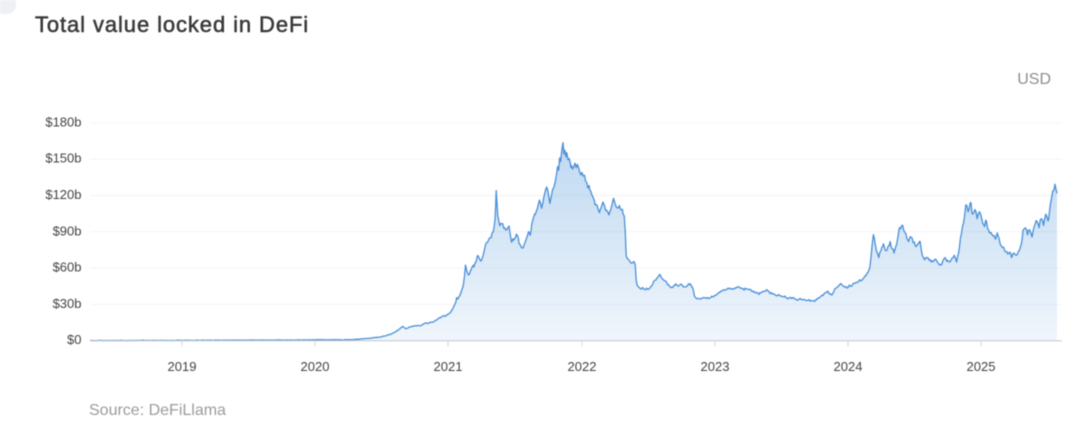  What do you see at coordinates (63, 158) in the screenshot?
I see `svg-text: $150b` at bounding box center [63, 158].